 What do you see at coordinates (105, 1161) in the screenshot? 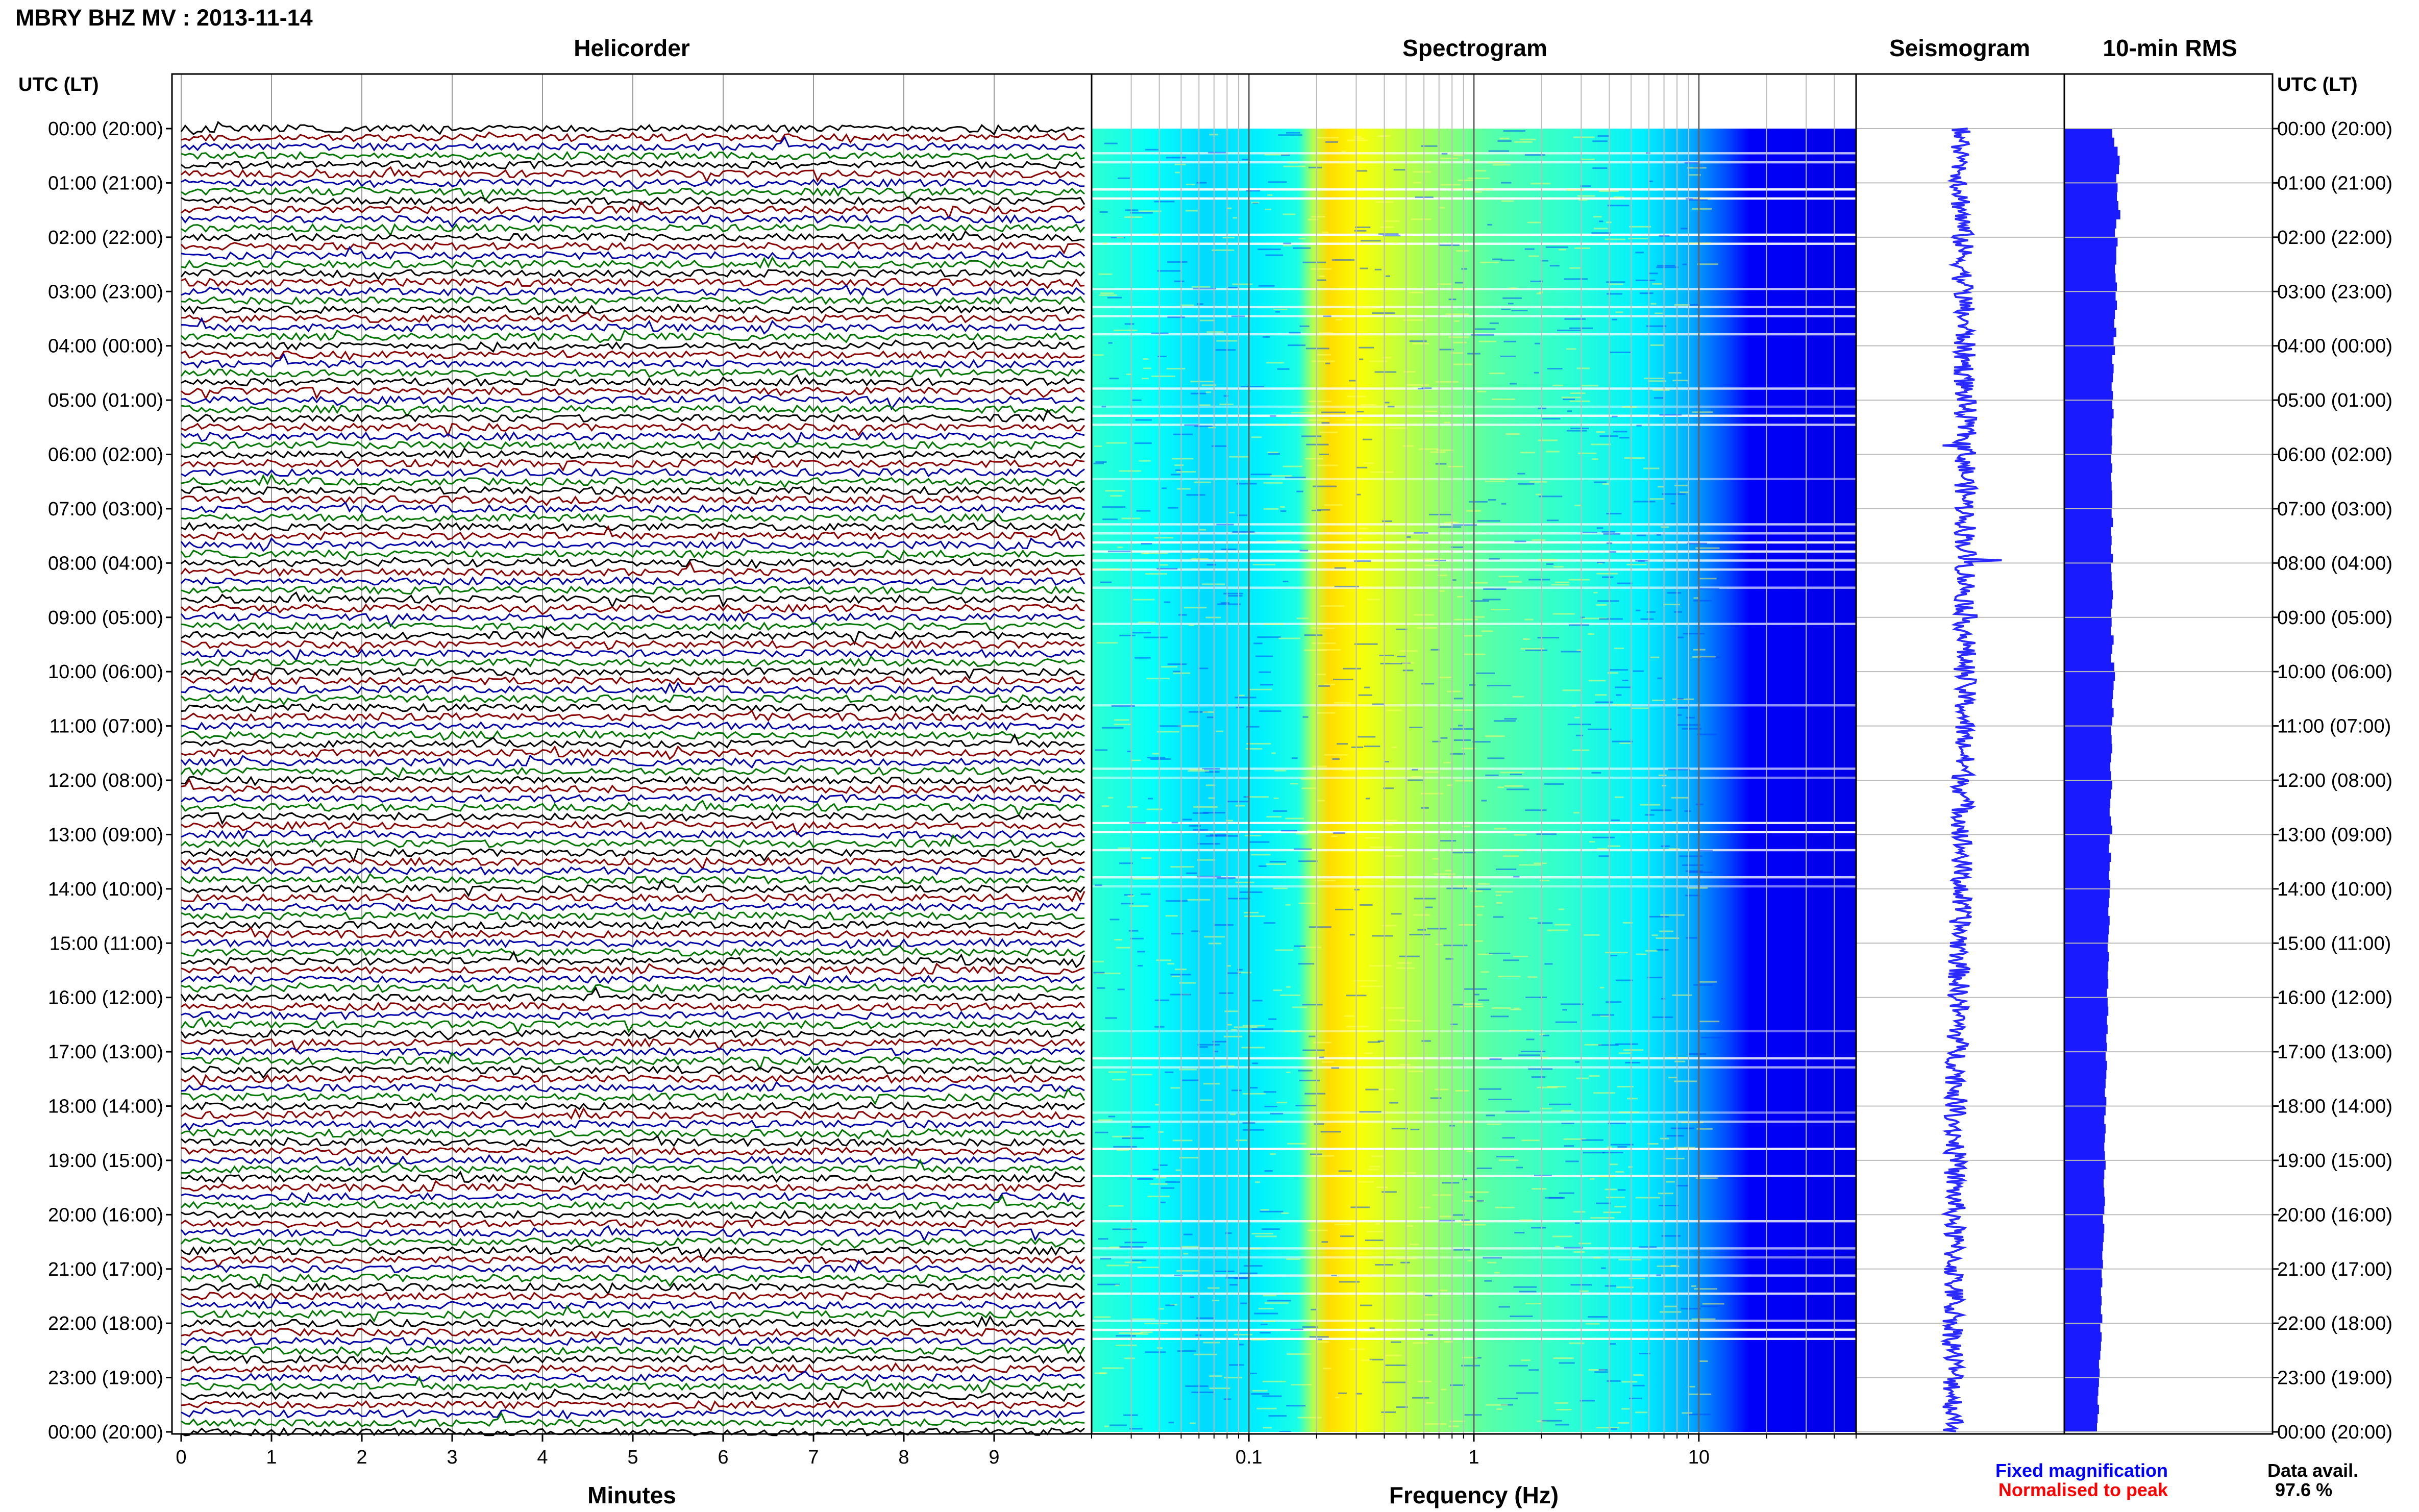
I see `time-tick-label-left: 19:00 (15:00)` at bounding box center [105, 1161].